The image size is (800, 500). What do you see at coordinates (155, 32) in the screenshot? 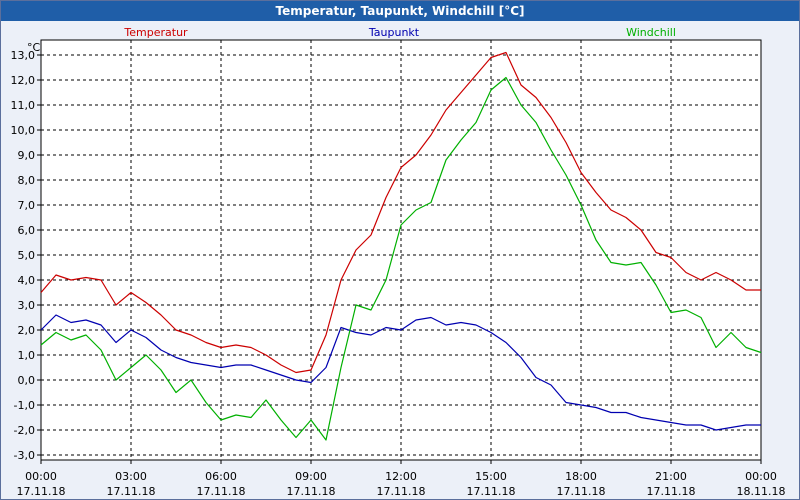
I see `legend-temperatur: Temperatur` at bounding box center [155, 32].